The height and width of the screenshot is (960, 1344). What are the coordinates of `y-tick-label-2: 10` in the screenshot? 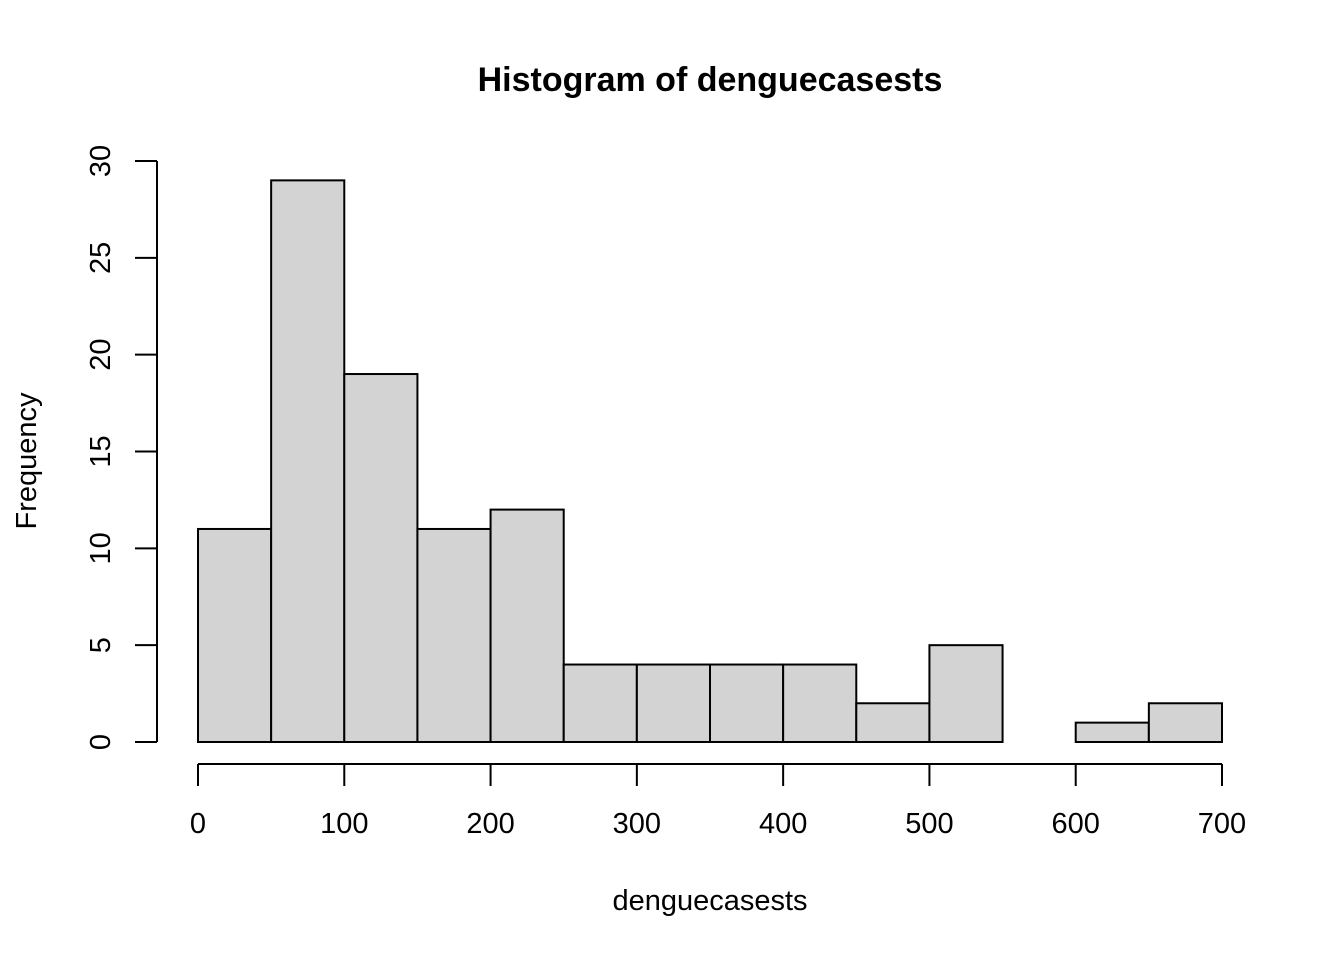 It's located at (101, 548).